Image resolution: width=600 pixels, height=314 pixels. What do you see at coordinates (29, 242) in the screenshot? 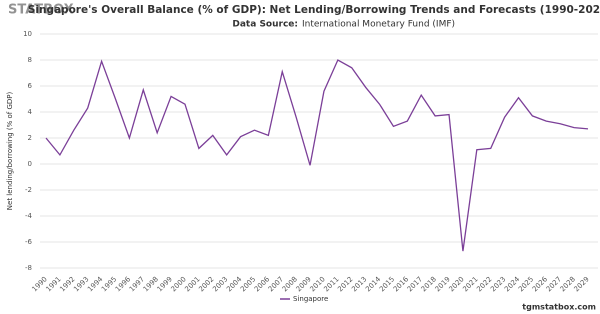
I see `y-tick-label: -6` at bounding box center [29, 242].